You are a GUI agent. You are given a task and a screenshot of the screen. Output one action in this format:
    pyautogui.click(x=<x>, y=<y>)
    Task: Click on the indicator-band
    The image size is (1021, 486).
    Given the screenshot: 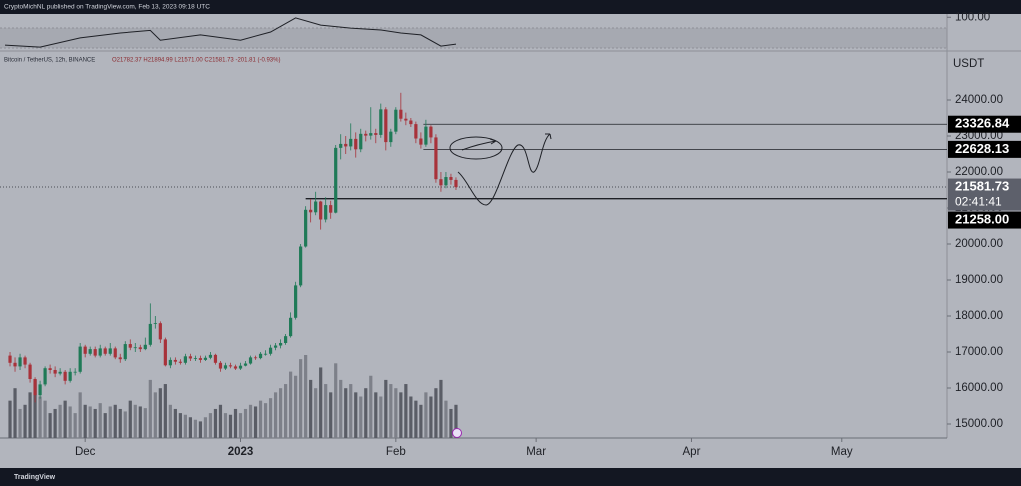 What is the action you would take?
    pyautogui.click(x=473, y=38)
    